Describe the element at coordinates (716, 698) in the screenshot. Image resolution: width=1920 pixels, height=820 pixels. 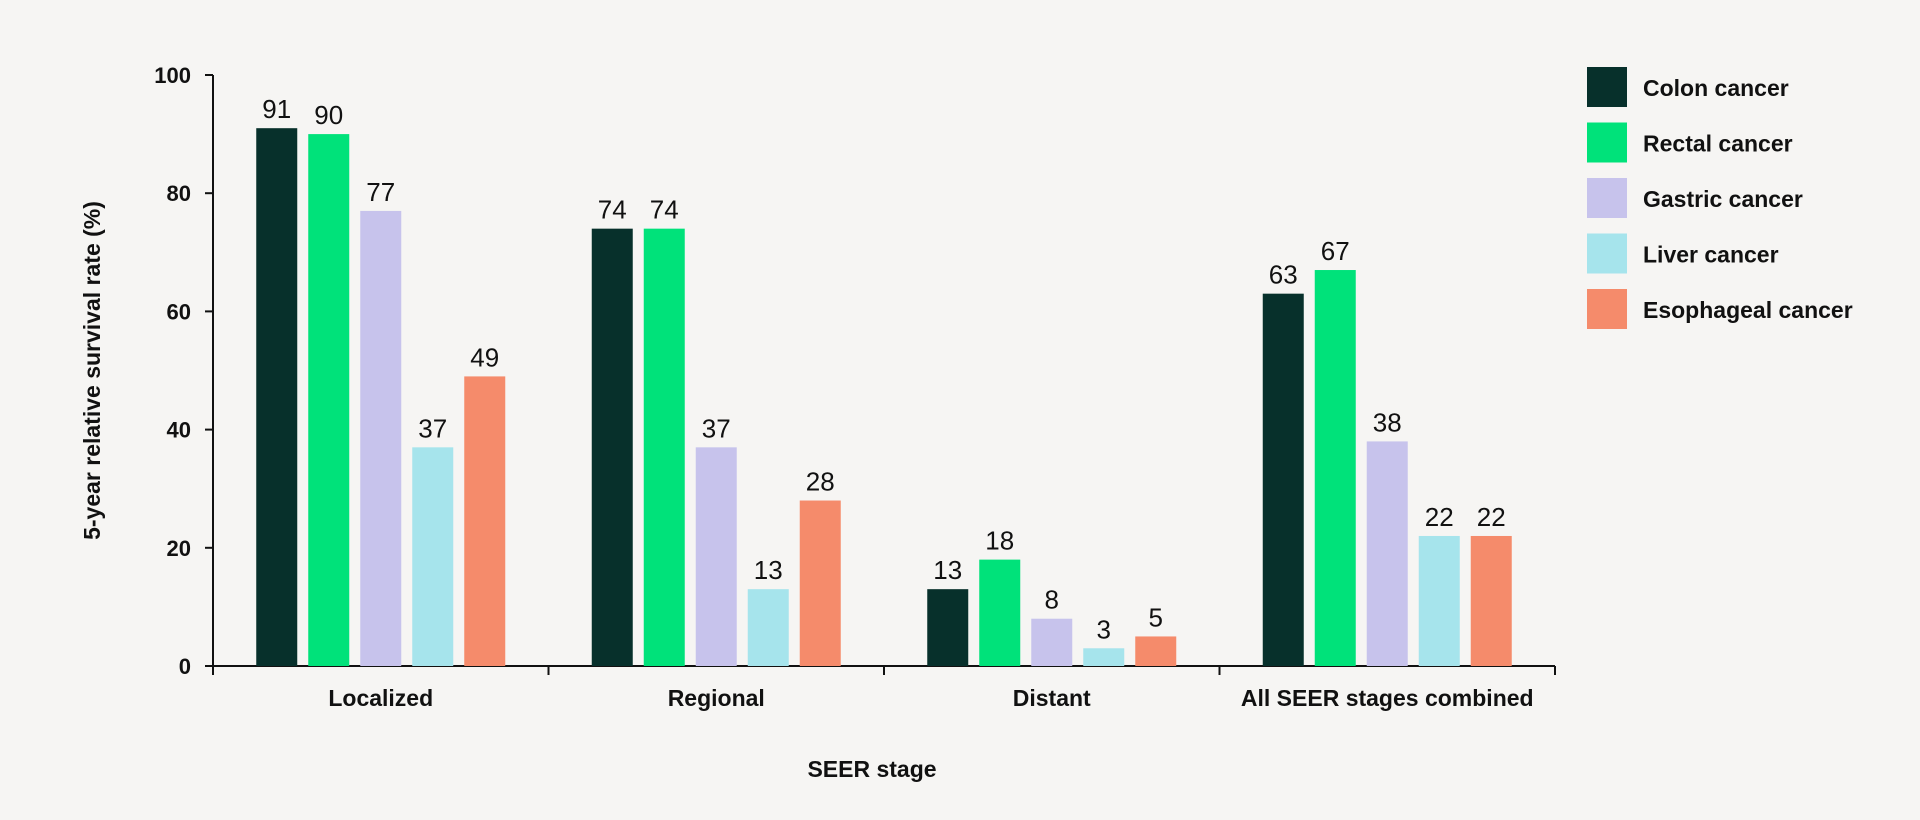
I see `x-tick-label: Regional` at that location.